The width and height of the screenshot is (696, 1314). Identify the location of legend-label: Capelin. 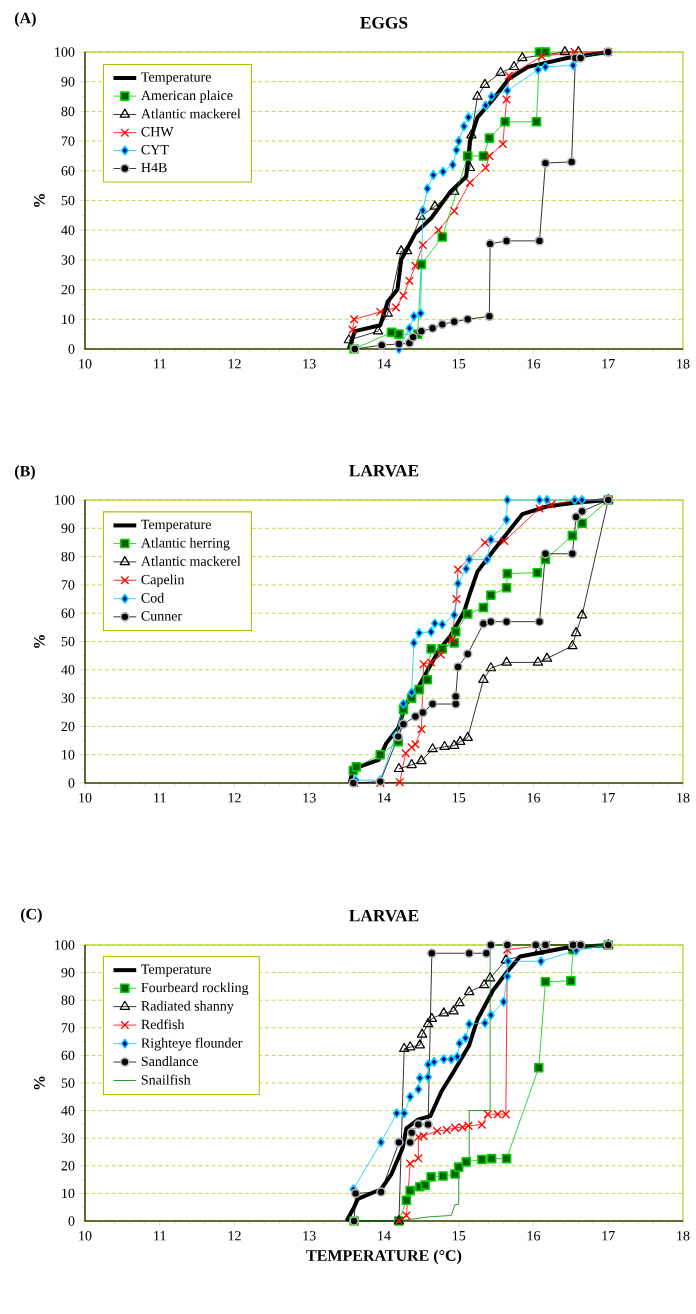
(163, 581).